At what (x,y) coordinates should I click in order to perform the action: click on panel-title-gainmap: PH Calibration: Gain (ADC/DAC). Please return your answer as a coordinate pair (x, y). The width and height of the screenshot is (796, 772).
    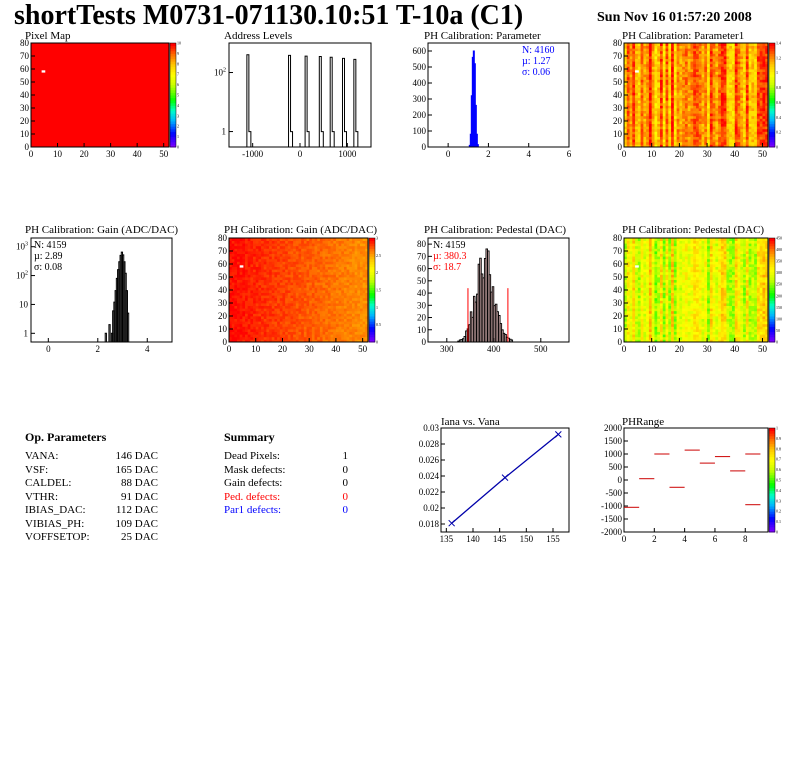
    Looking at the image, I should click on (300, 230).